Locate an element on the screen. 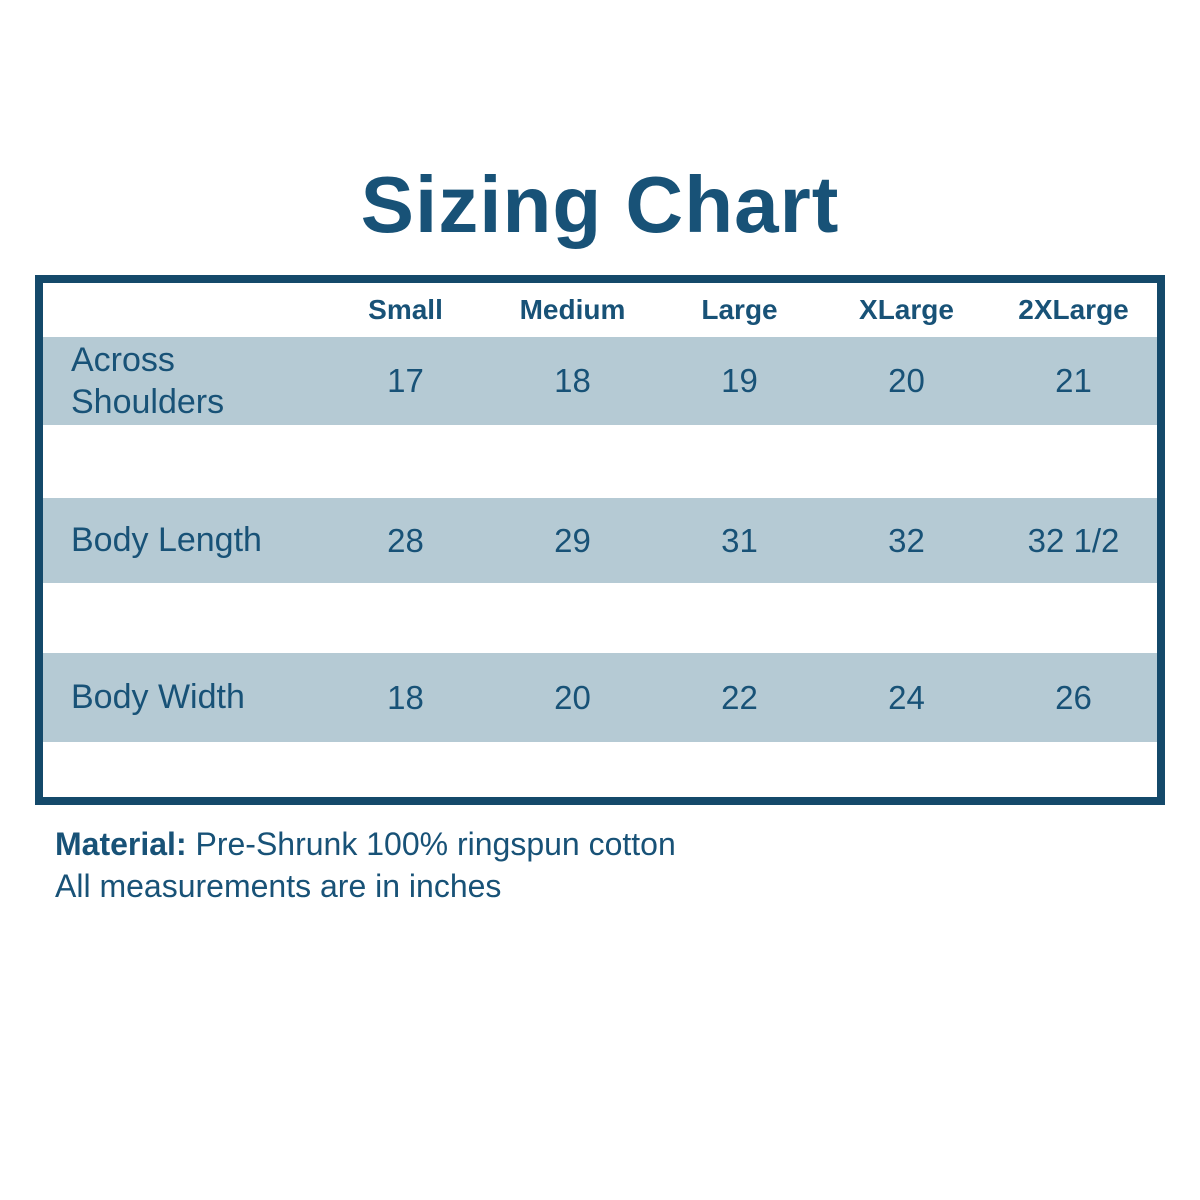  column-header-large: Large is located at coordinates (739, 309).